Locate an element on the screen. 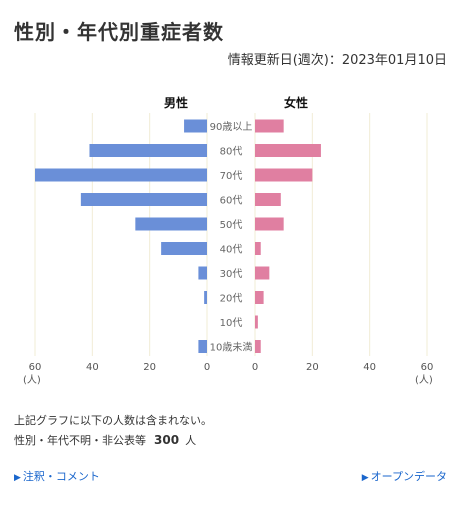 This screenshot has height=516, width=463. note-unknown-unit: 人 is located at coordinates (191, 440).